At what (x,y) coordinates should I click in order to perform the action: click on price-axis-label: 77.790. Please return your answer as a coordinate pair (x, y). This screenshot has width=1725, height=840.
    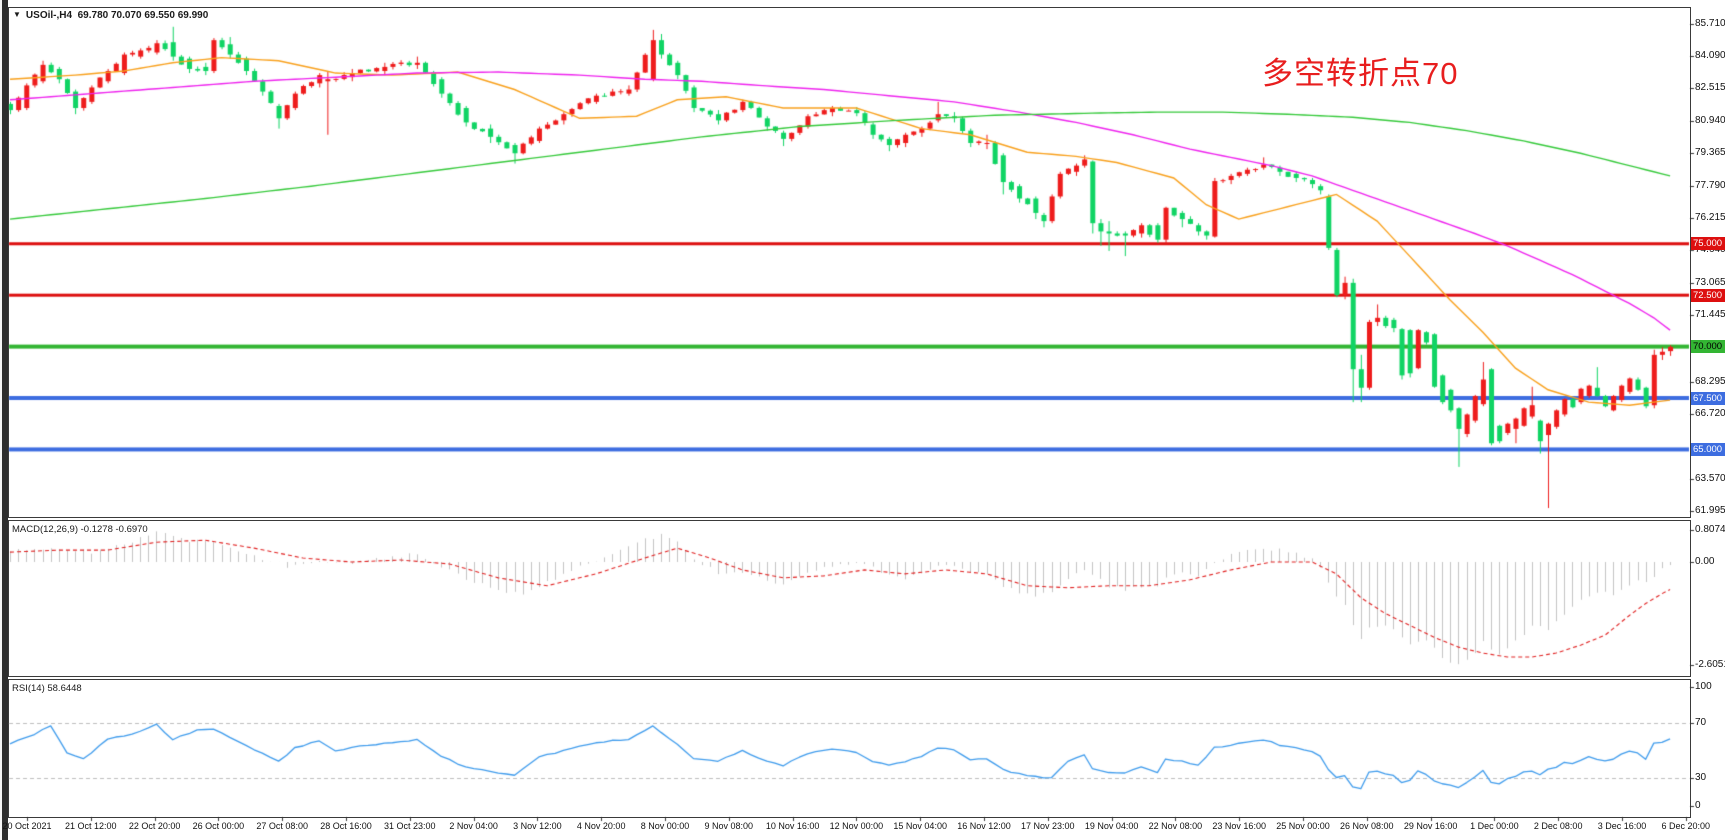
    Looking at the image, I should click on (1710, 185).